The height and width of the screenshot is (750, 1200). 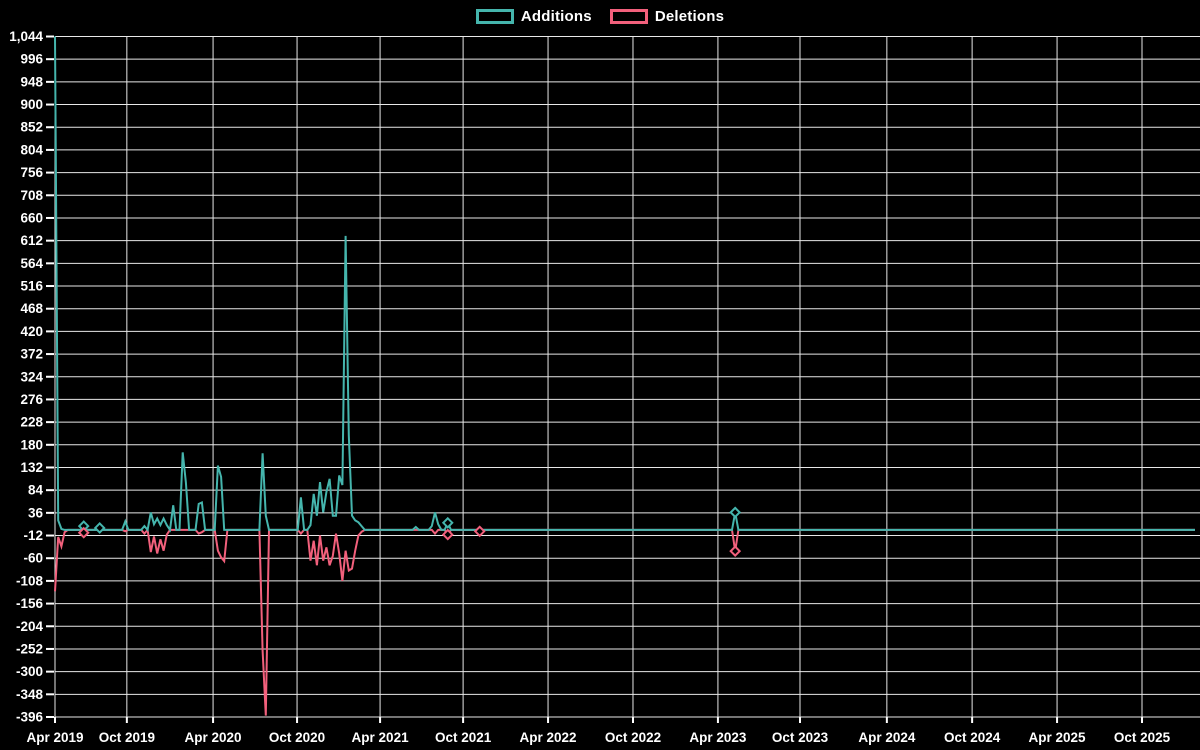 What do you see at coordinates (31, 127) in the screenshot?
I see `y-tick-label: 852` at bounding box center [31, 127].